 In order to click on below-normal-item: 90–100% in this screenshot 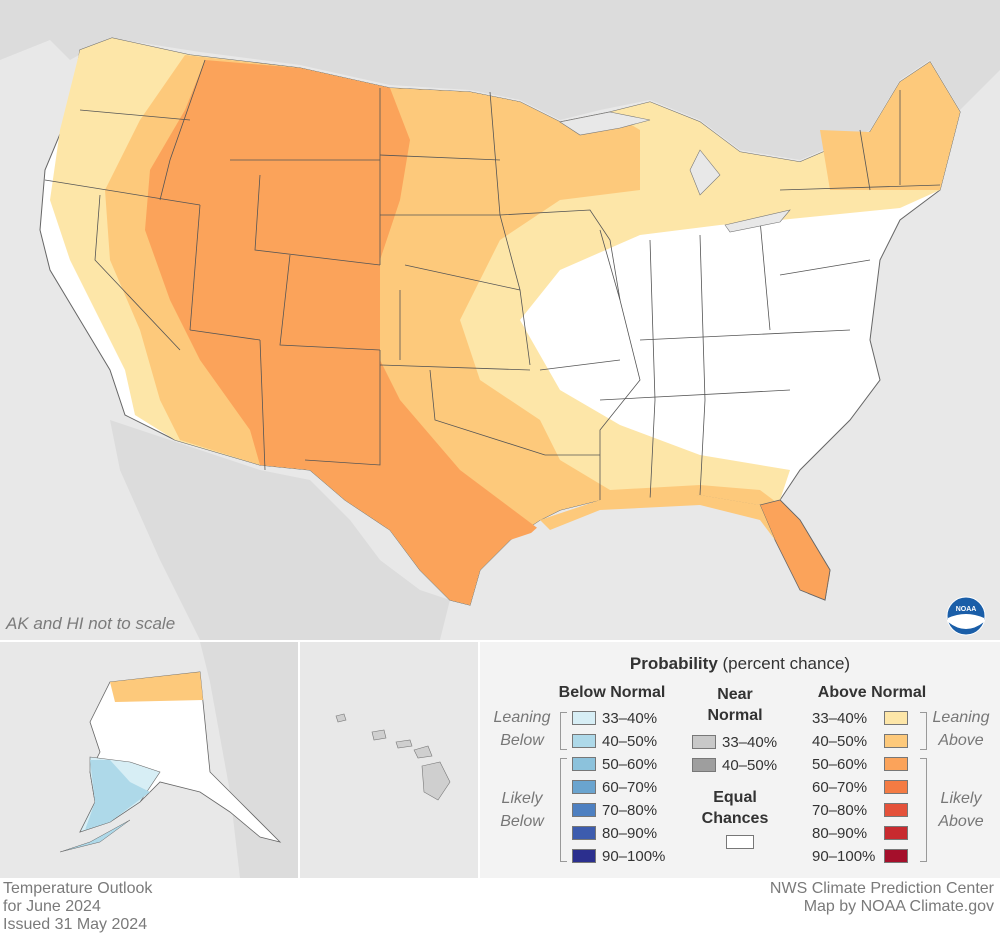, I will do `click(618, 856)`.